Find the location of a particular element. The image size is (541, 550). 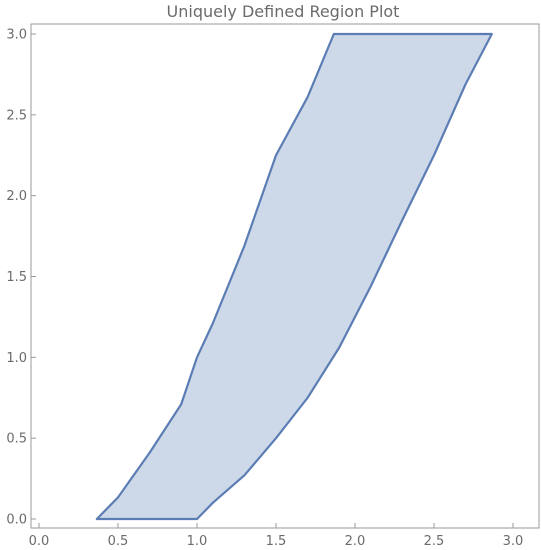

x-tick-label: 1.0 is located at coordinates (197, 541).